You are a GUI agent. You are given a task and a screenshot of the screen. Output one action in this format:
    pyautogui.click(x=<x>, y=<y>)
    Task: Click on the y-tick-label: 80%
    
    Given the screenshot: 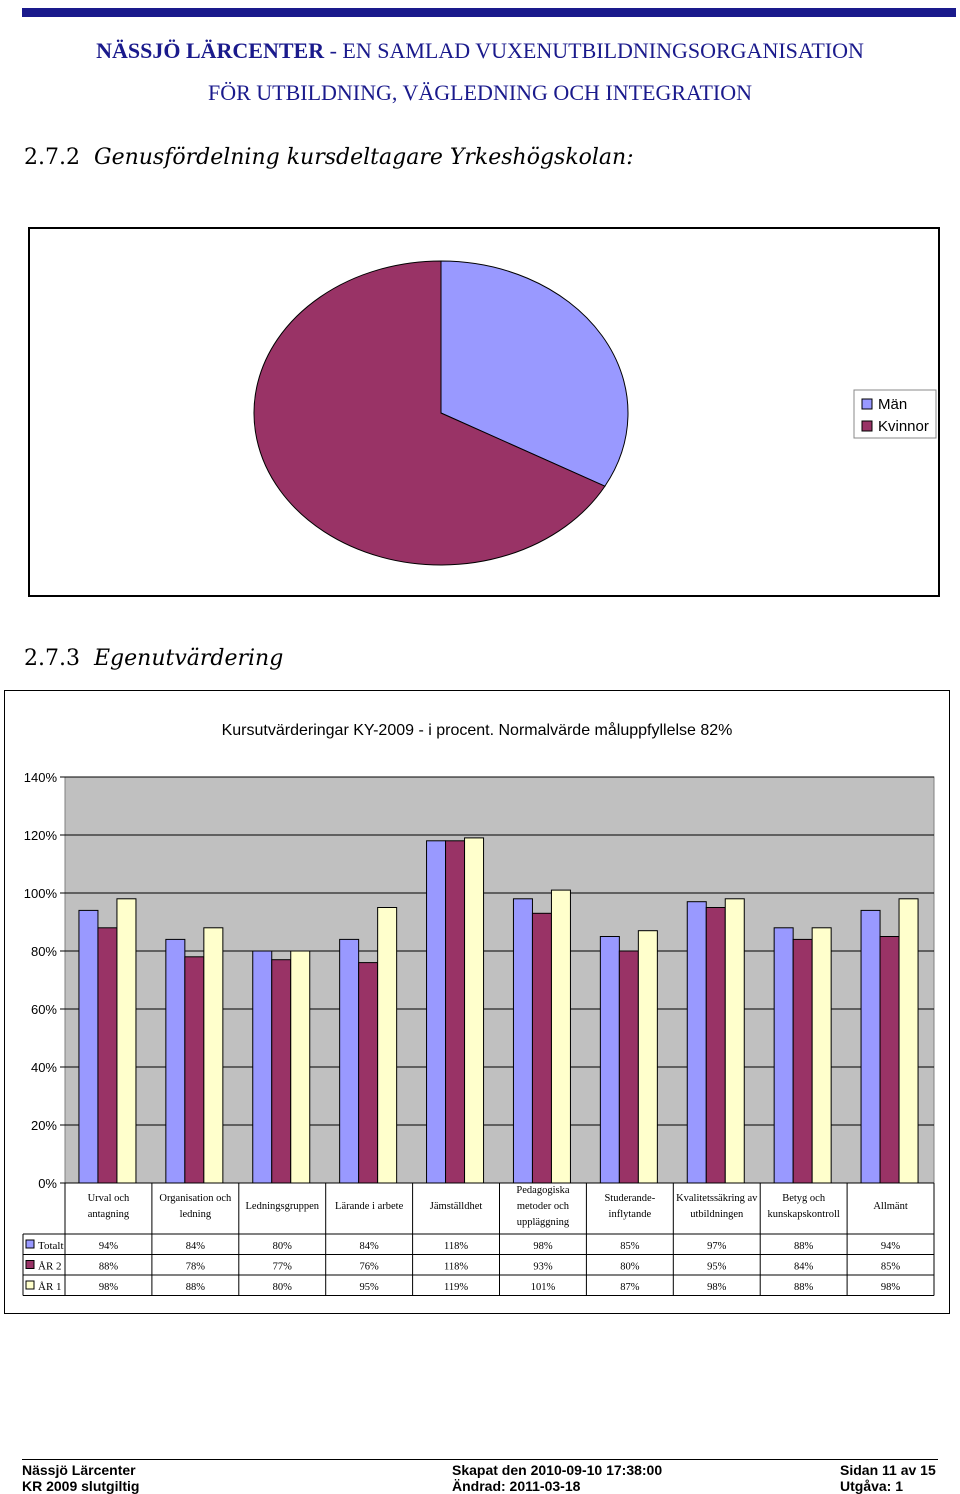 What is the action you would take?
    pyautogui.click(x=44, y=951)
    